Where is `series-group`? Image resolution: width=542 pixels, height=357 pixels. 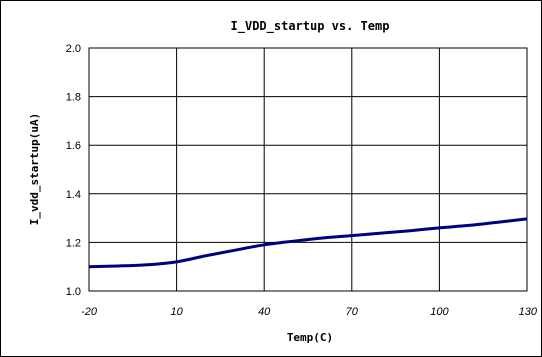
series-group is located at coordinates (308, 243).